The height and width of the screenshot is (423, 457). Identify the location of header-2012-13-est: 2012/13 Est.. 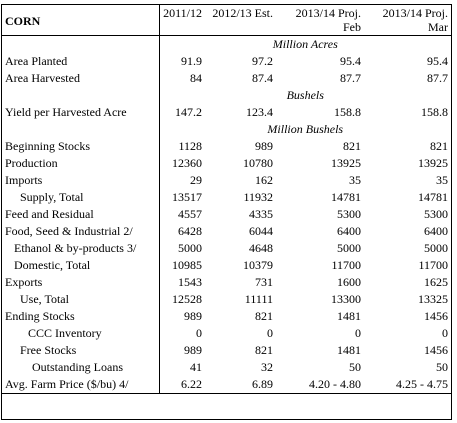
(242, 13).